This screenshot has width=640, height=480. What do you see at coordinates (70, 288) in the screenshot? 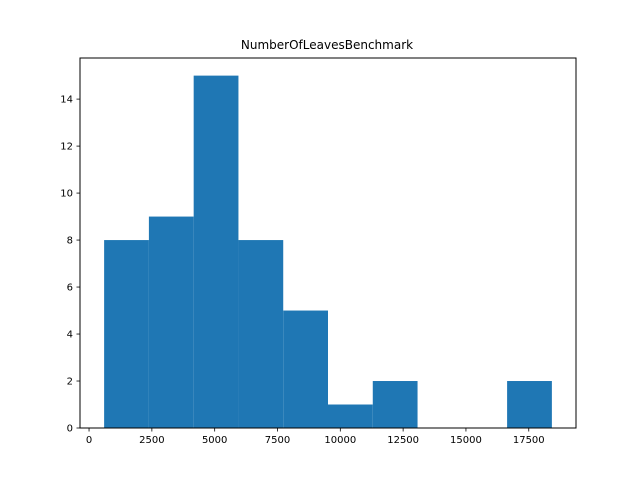
I see `y-tick-label: 6` at bounding box center [70, 288].